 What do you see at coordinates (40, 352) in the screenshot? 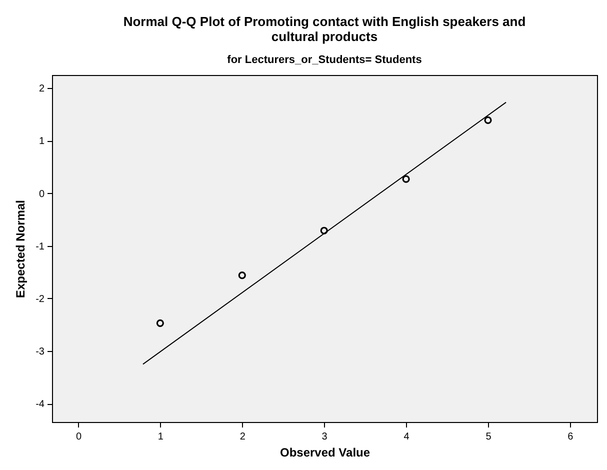
I see `y-tick-label: -3` at bounding box center [40, 352].